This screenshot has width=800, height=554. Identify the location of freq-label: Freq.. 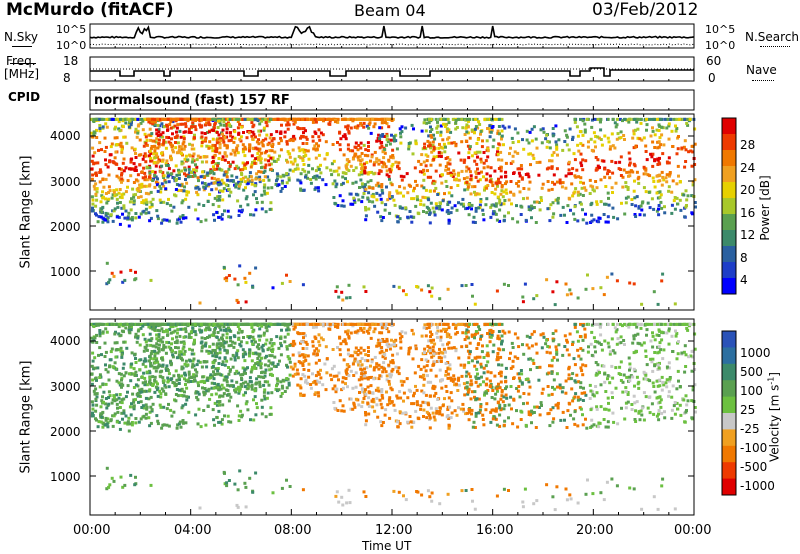
(21, 61).